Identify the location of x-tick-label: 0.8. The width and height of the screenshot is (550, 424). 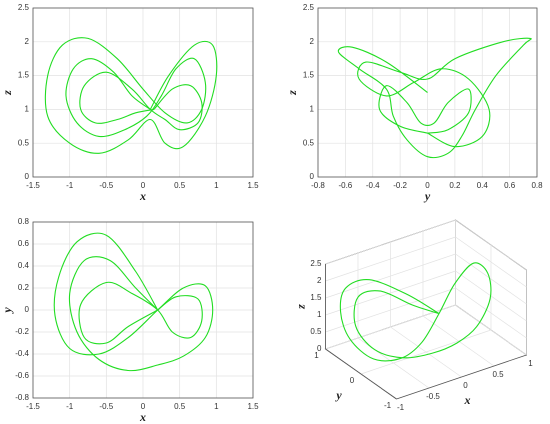
(537, 185).